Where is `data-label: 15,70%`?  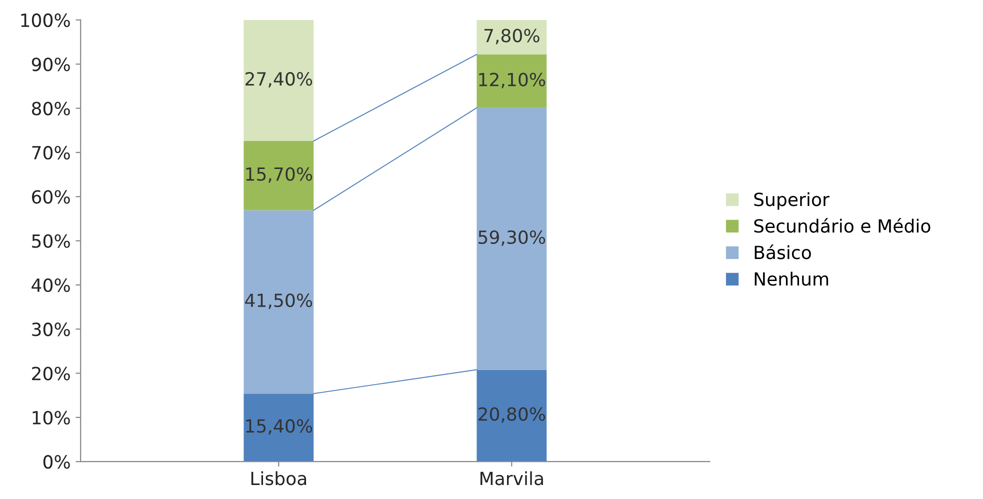 data-label: 15,70% is located at coordinates (279, 175).